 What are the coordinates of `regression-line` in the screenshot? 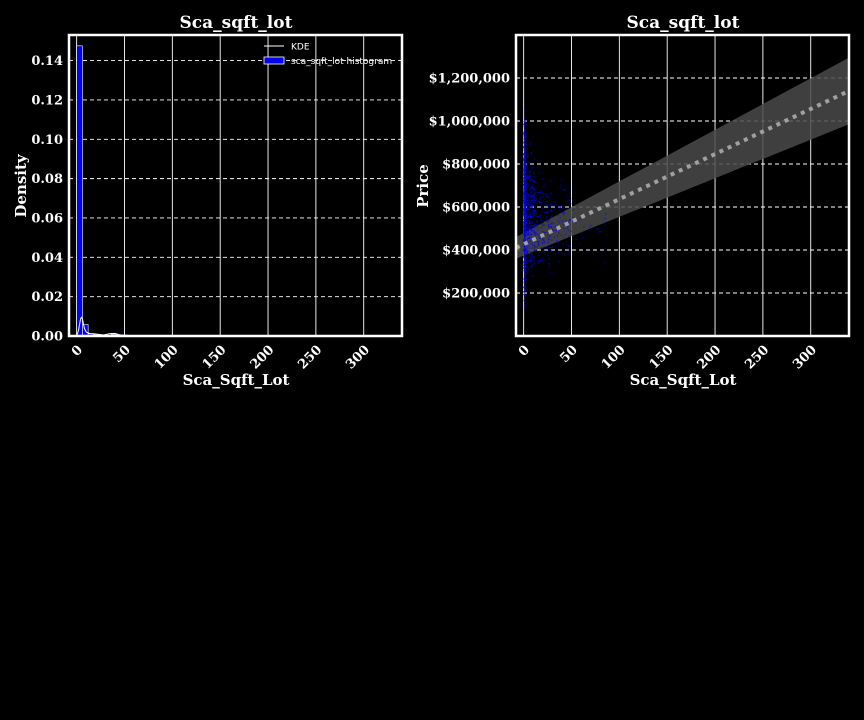 It's located at (682, 169).